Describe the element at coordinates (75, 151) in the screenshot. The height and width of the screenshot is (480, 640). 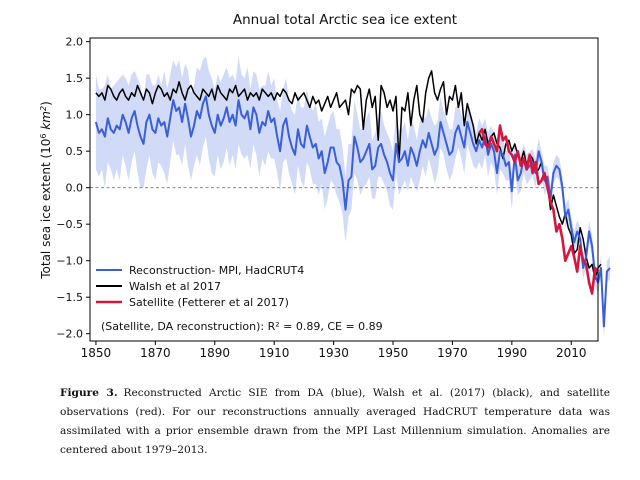
I see `y-tick-label: 0.5` at that location.